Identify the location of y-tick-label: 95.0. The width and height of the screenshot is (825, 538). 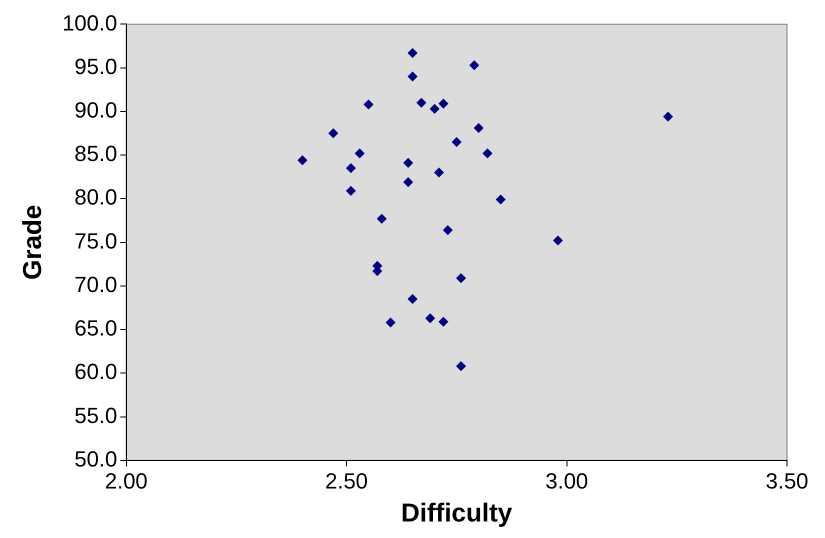
(96, 66).